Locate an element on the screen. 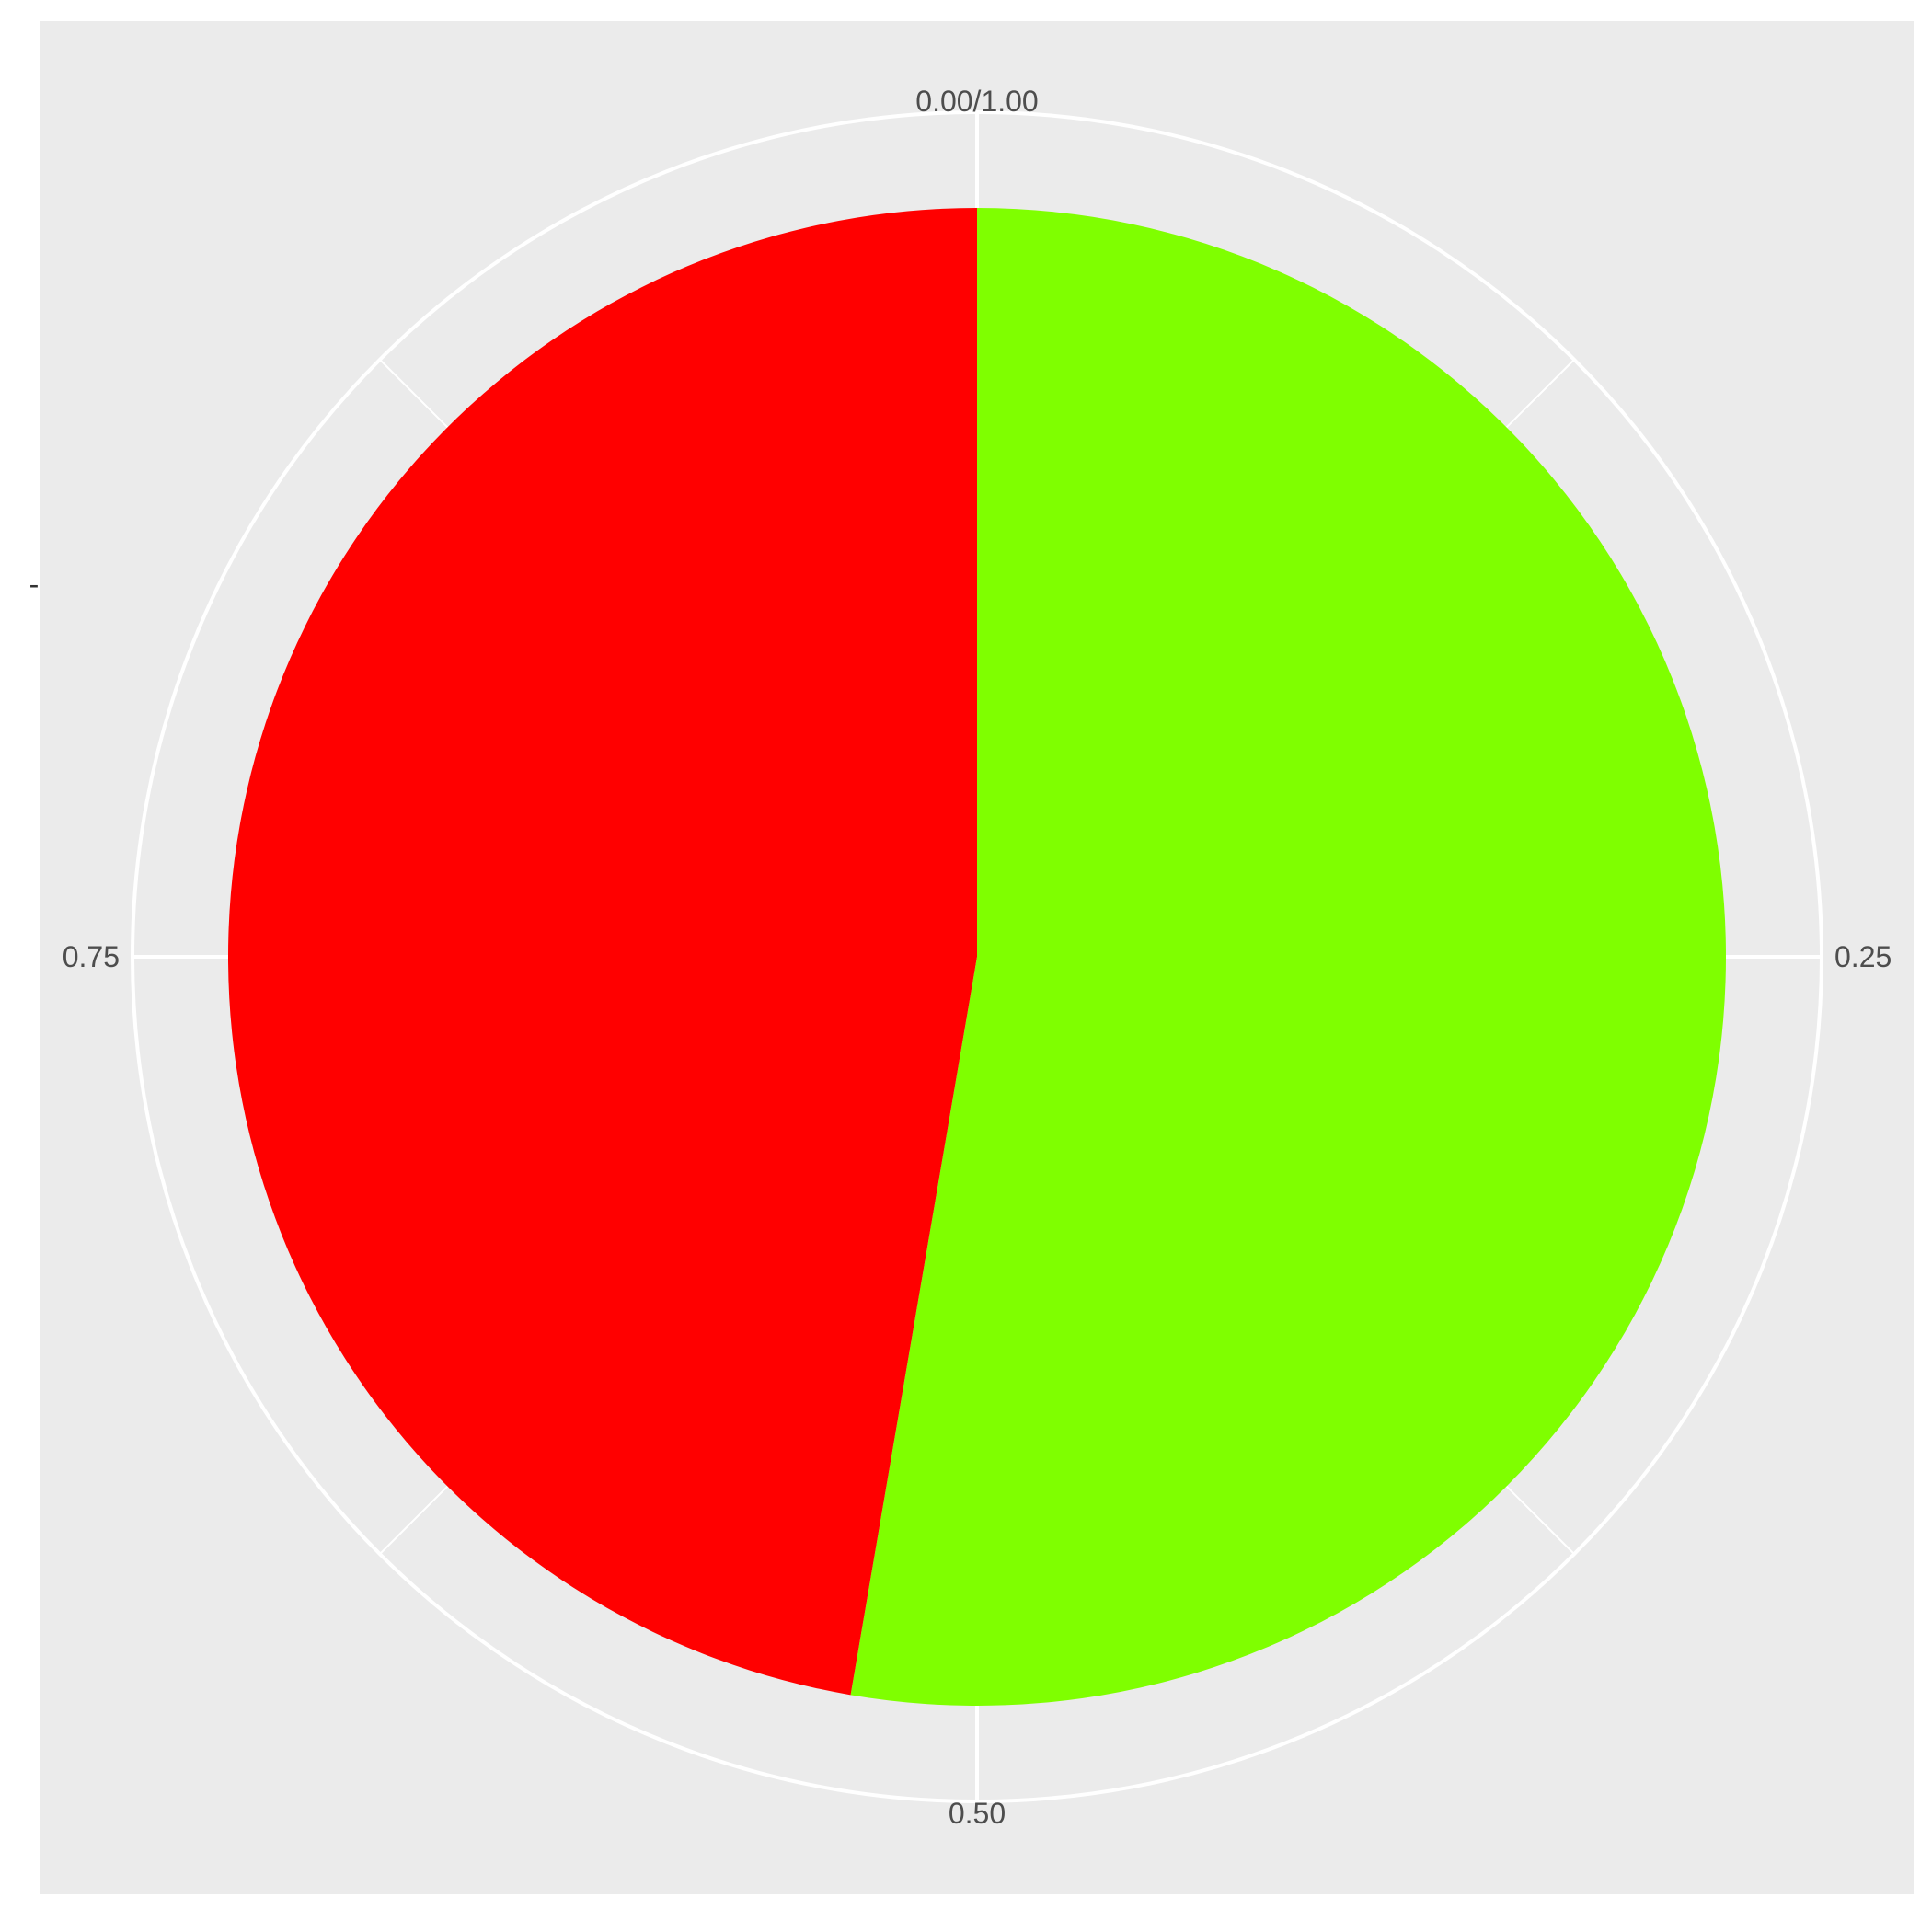 This screenshot has height=1932, width=1932. angular-tick-label-2: 0.50 is located at coordinates (977, 1813).